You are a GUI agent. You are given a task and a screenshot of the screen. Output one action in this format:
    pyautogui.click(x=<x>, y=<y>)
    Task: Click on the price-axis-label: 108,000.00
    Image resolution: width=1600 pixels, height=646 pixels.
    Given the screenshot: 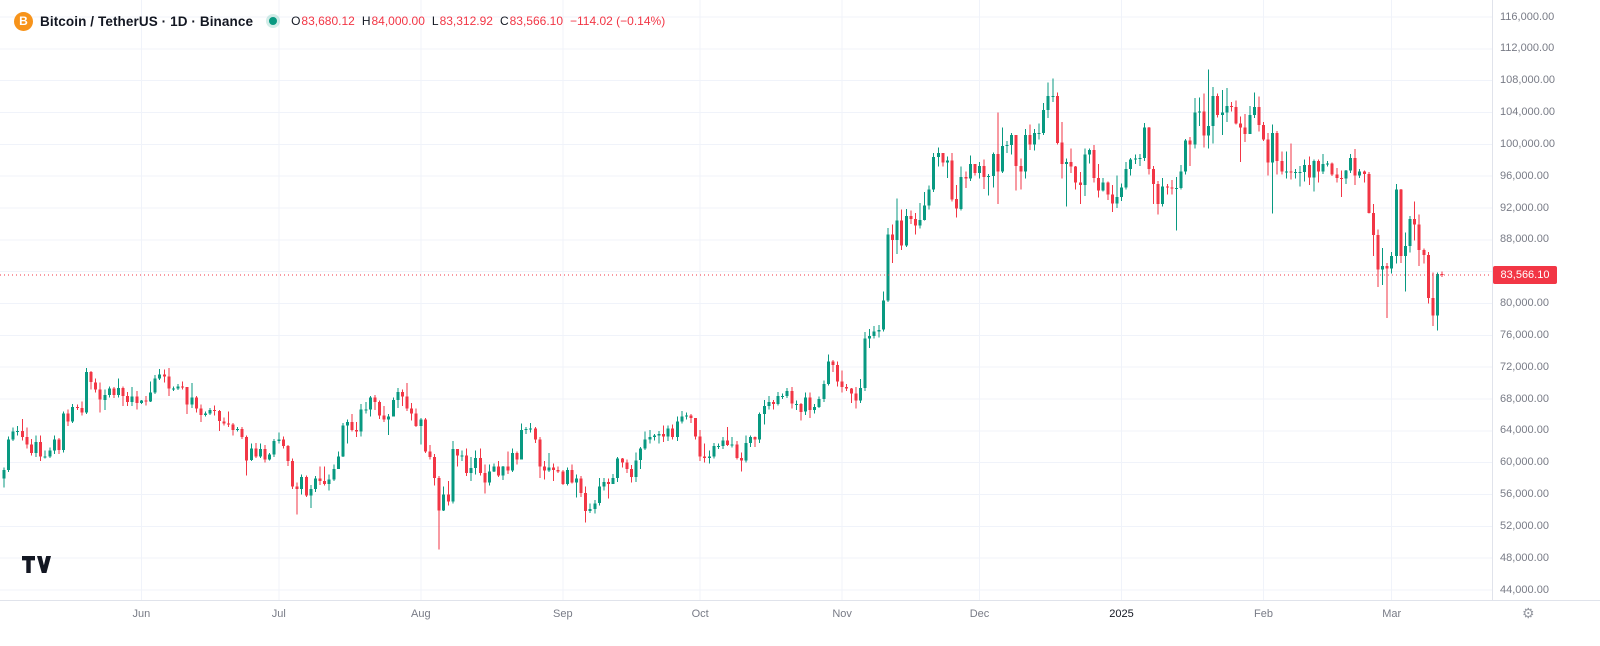 What is the action you would take?
    pyautogui.click(x=1528, y=80)
    